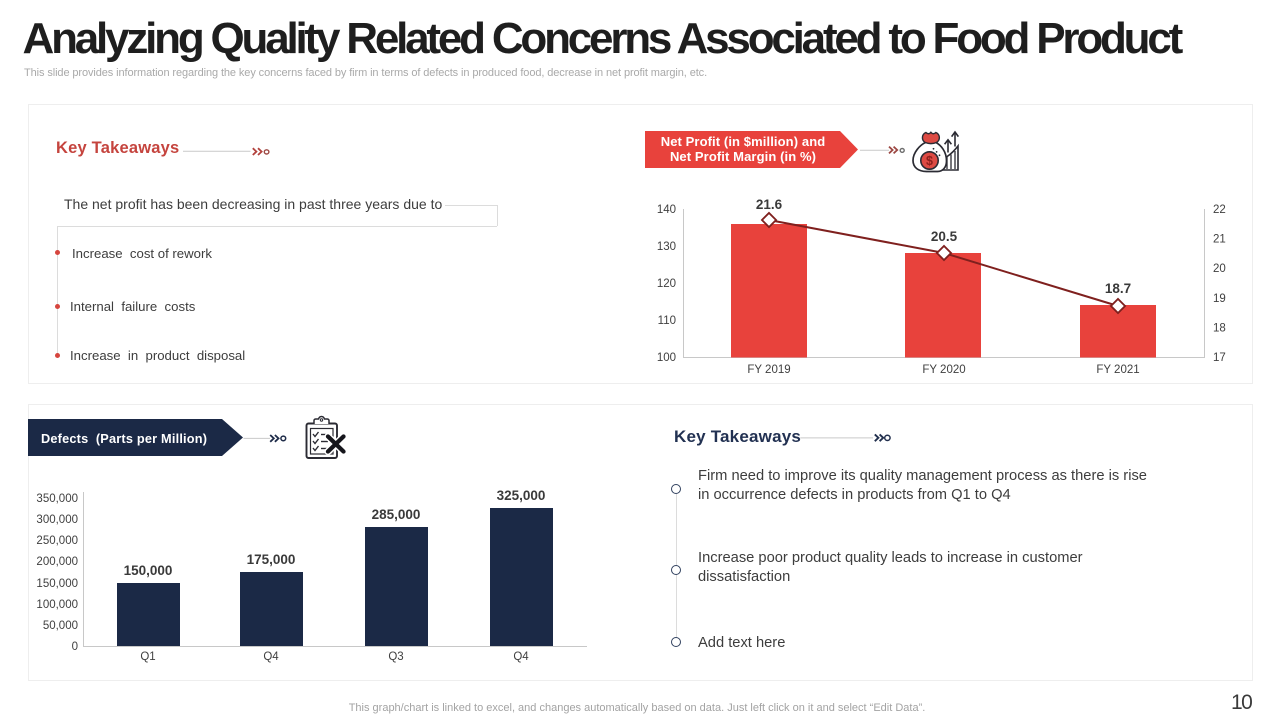  What do you see at coordinates (1219, 240) in the screenshot?
I see `svg-text: 21` at bounding box center [1219, 240].